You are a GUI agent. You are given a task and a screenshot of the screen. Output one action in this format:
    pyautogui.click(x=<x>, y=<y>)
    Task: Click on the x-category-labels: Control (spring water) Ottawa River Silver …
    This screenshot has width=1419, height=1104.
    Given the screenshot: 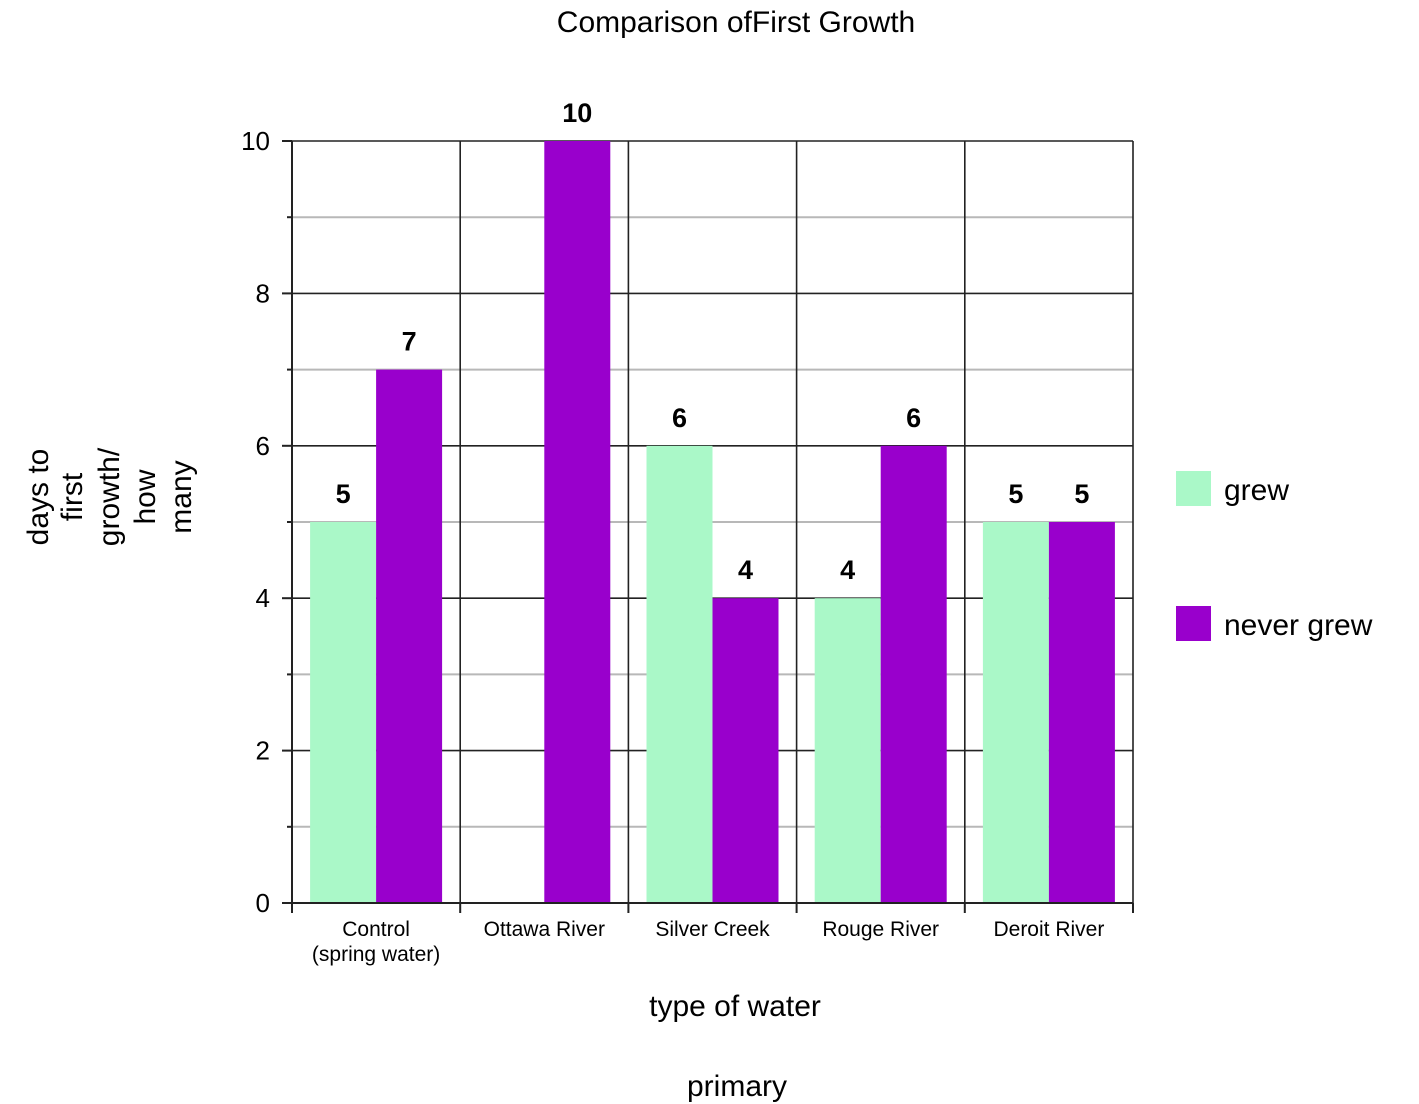 What is the action you would take?
    pyautogui.click(x=708, y=942)
    